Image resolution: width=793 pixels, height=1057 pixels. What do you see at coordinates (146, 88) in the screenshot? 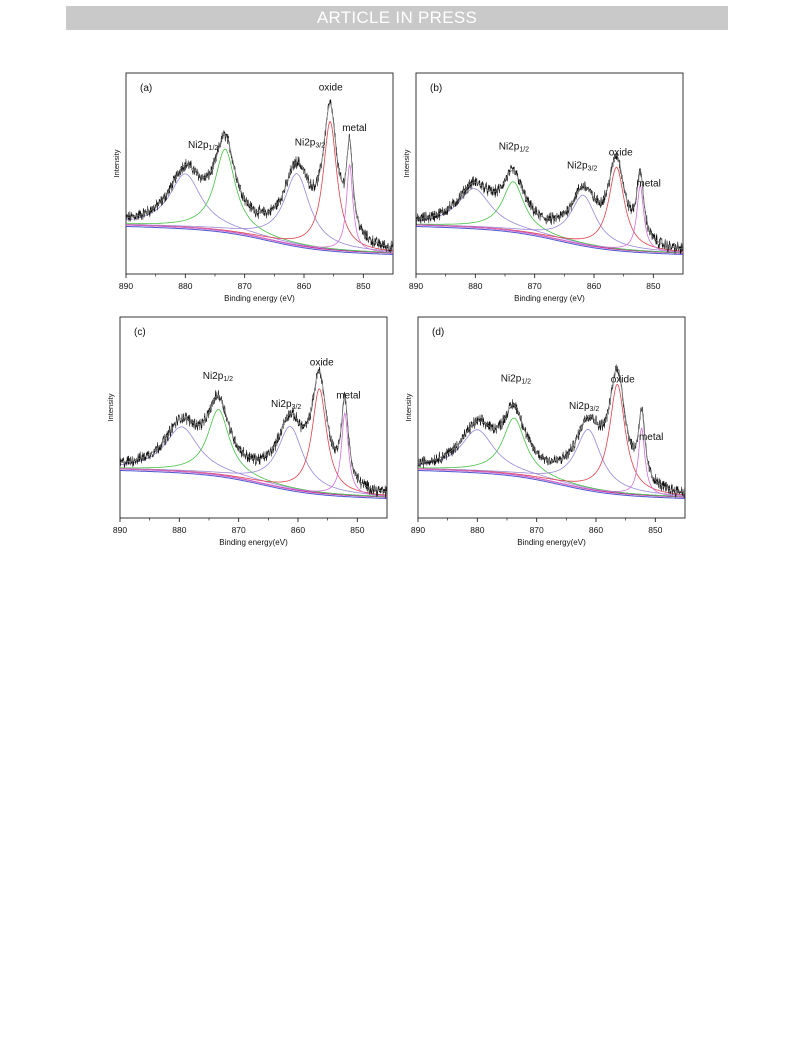
I see `panel-label: (a)` at bounding box center [146, 88].